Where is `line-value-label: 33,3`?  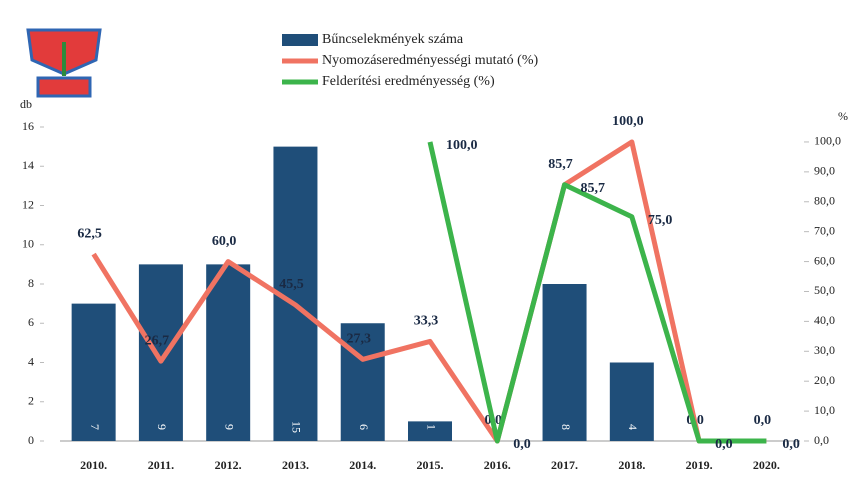 line-value-label: 33,3 is located at coordinates (426, 321).